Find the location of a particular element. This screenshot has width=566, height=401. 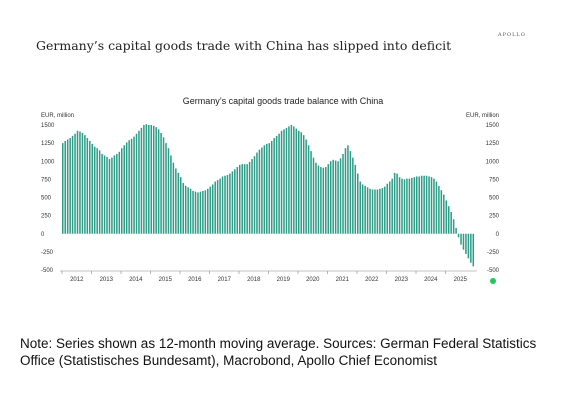

y-axis-unit-right: EUR, million is located at coordinates (482, 116).